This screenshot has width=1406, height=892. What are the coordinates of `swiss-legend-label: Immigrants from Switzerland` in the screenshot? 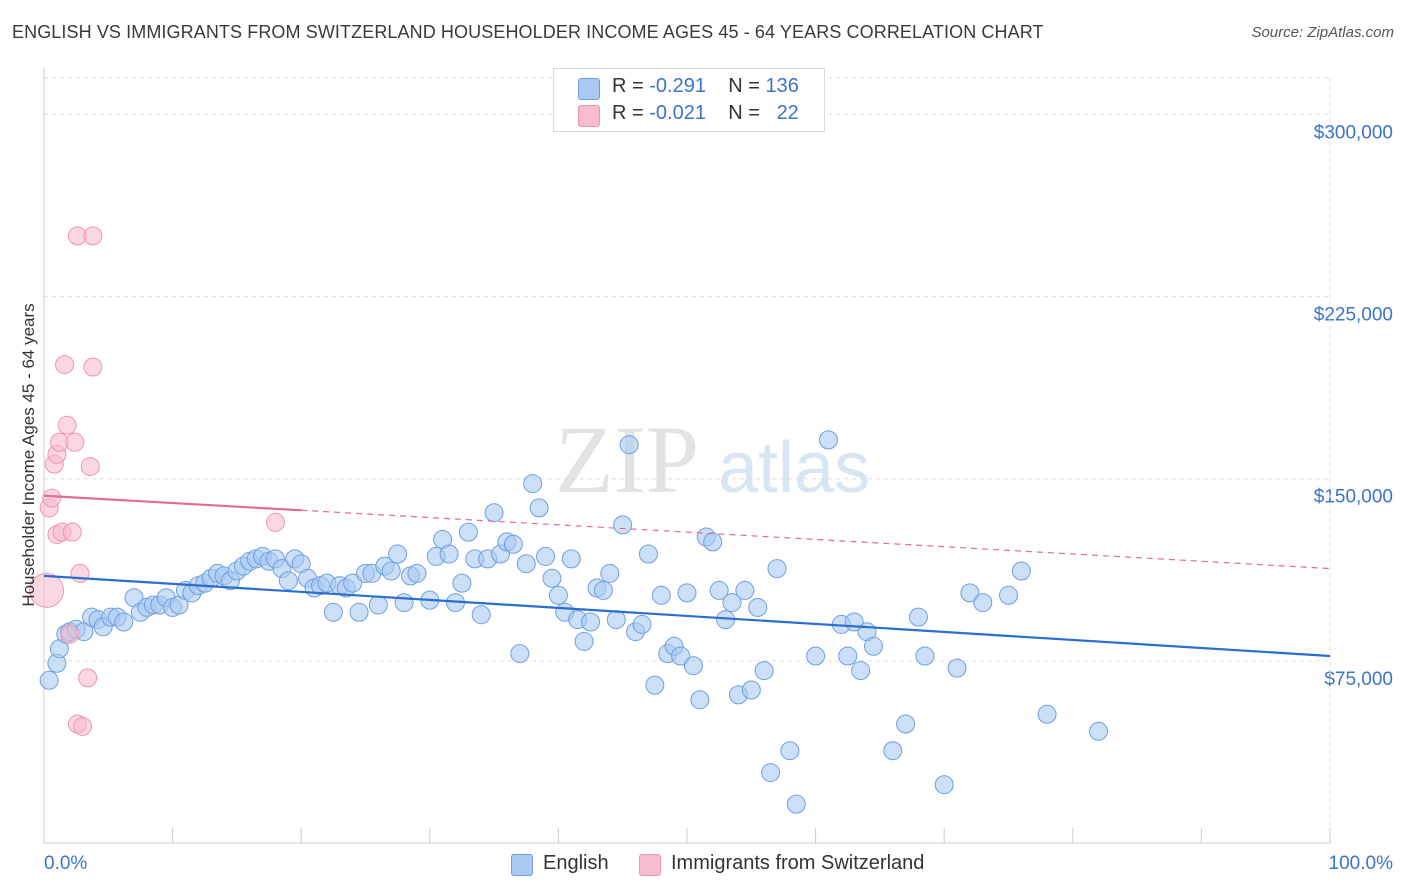 It's located at (798, 863).